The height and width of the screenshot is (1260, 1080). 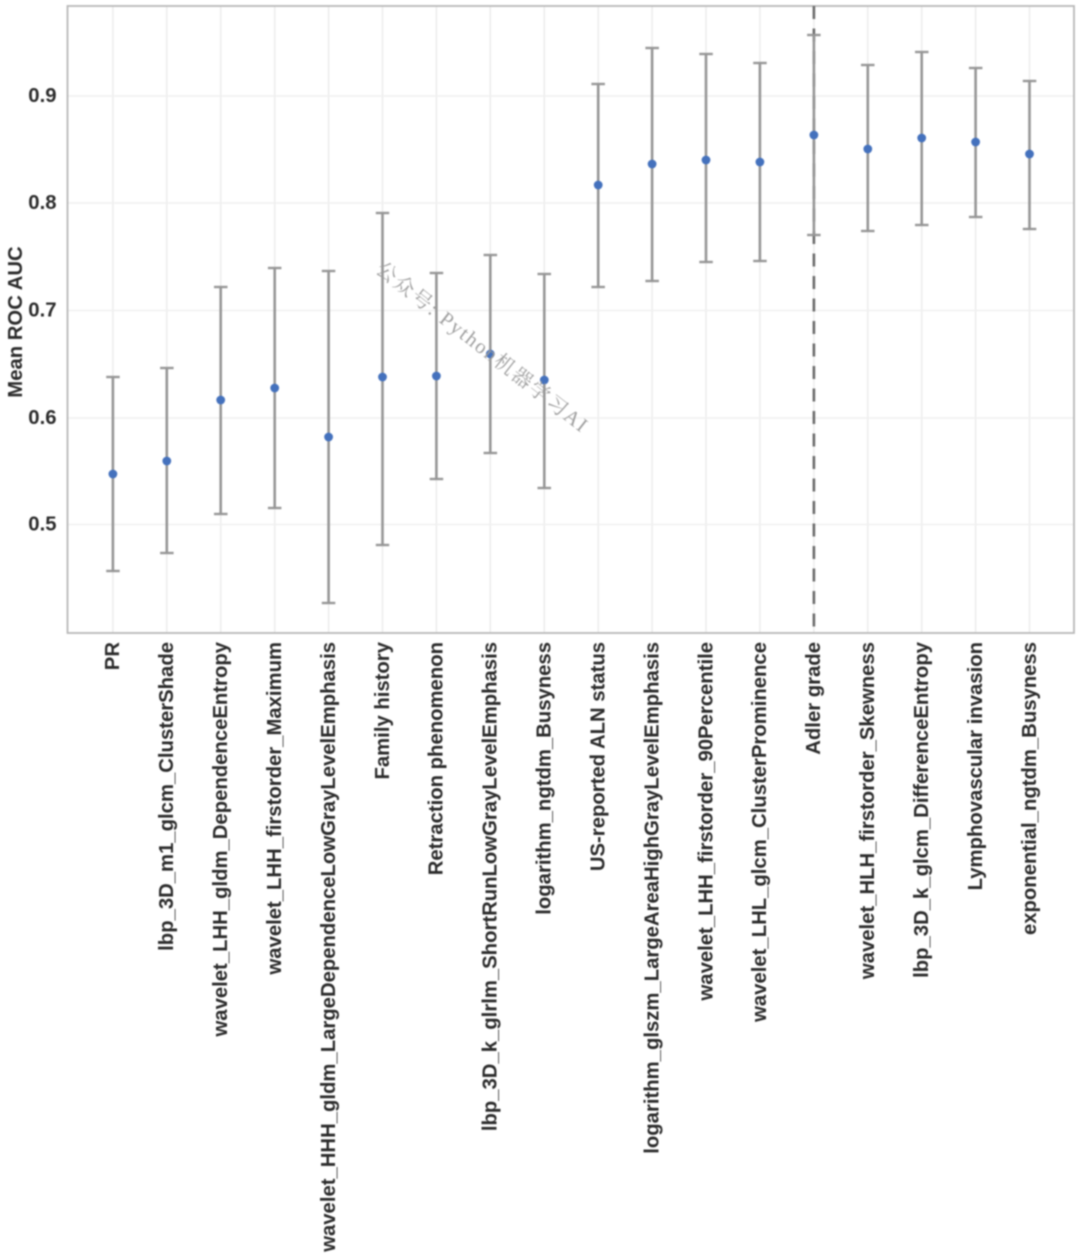 I want to click on svg-text: Mean ROC AUC, so click(x=16, y=322).